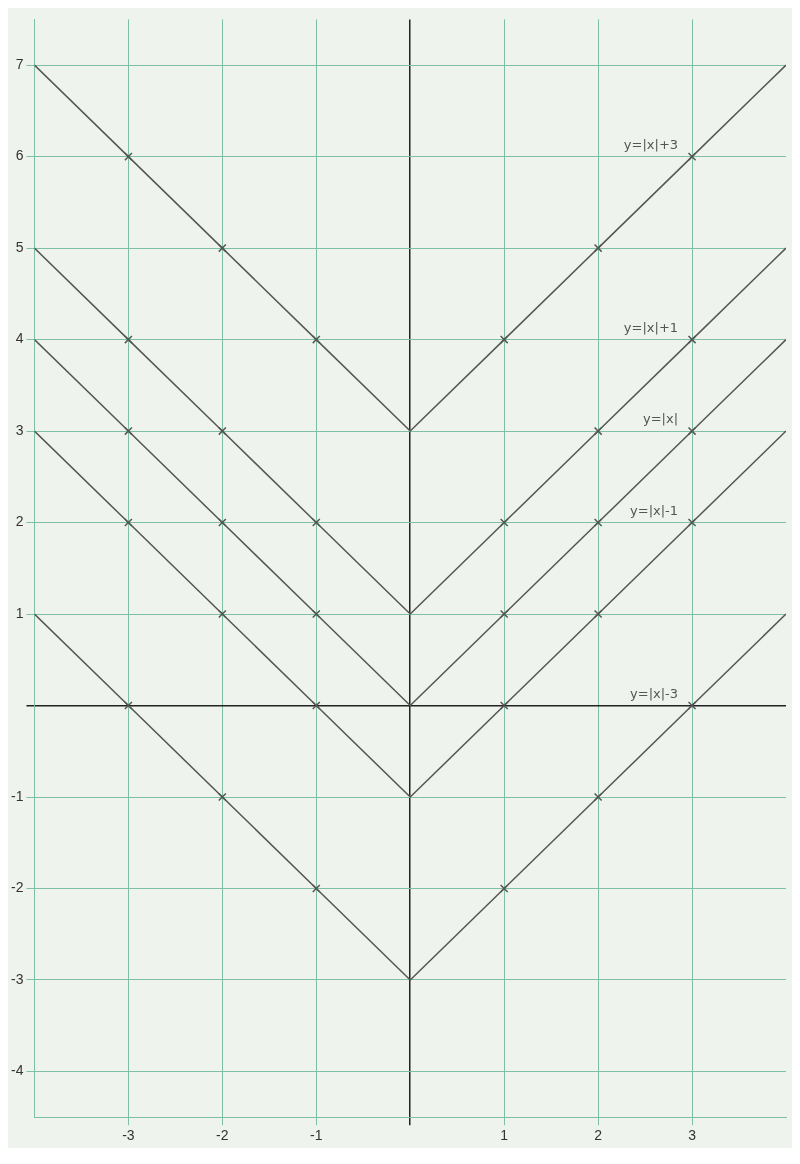 The width and height of the screenshot is (800, 1164). I want to click on x-tick-label: 3, so click(692, 1135).